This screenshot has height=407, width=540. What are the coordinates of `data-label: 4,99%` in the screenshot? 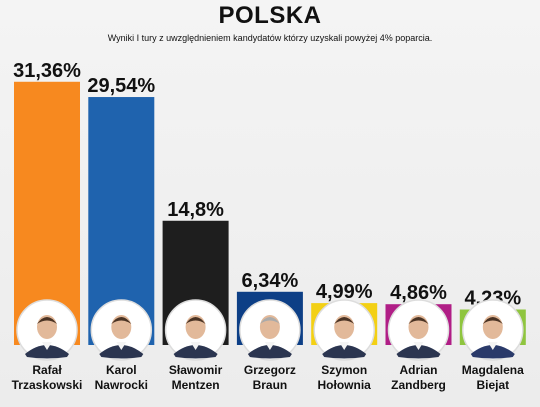 It's located at (344, 292).